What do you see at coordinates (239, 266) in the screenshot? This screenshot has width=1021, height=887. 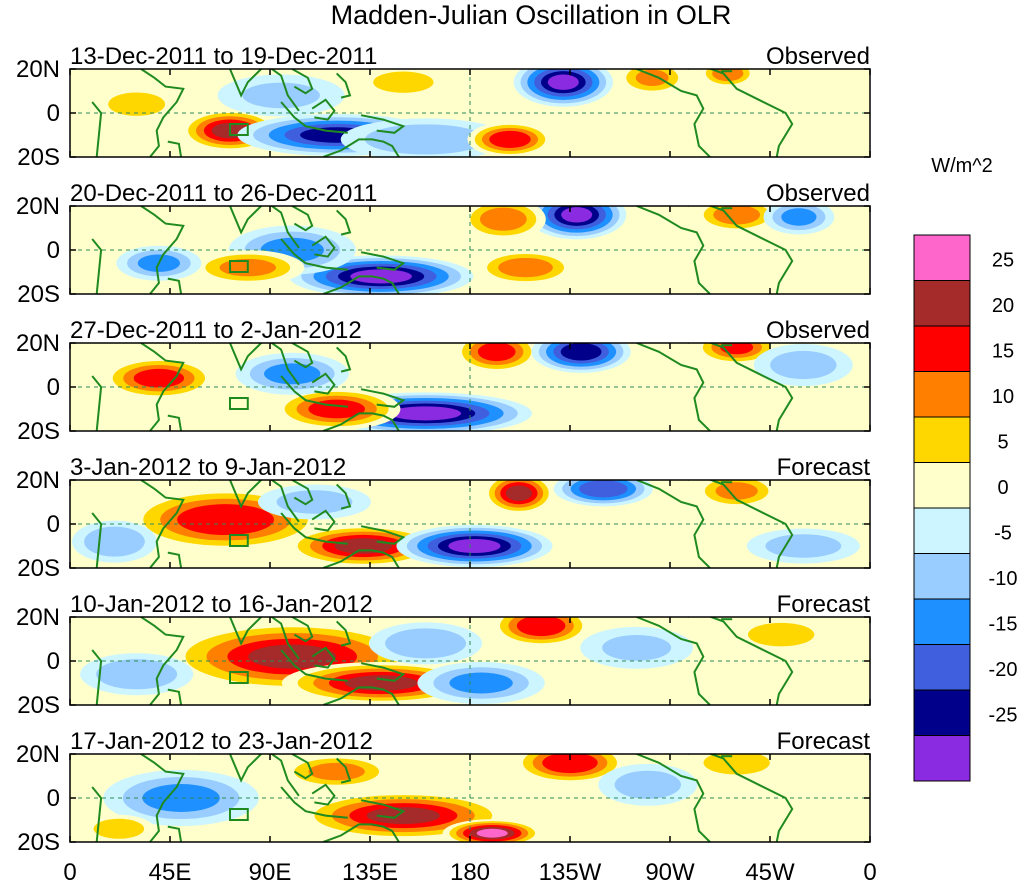 I see `reference-box` at bounding box center [239, 266].